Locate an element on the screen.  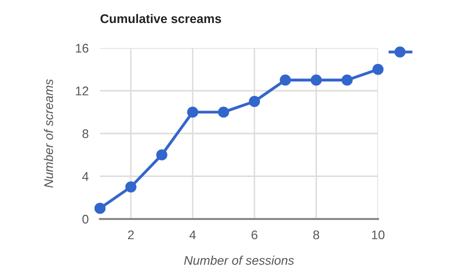
y-tick-label: 8 is located at coordinates (85, 133).